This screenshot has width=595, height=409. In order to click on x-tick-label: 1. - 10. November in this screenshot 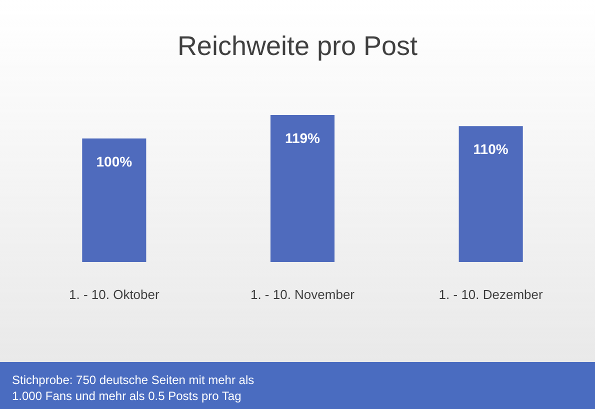, I will do `click(303, 294)`.